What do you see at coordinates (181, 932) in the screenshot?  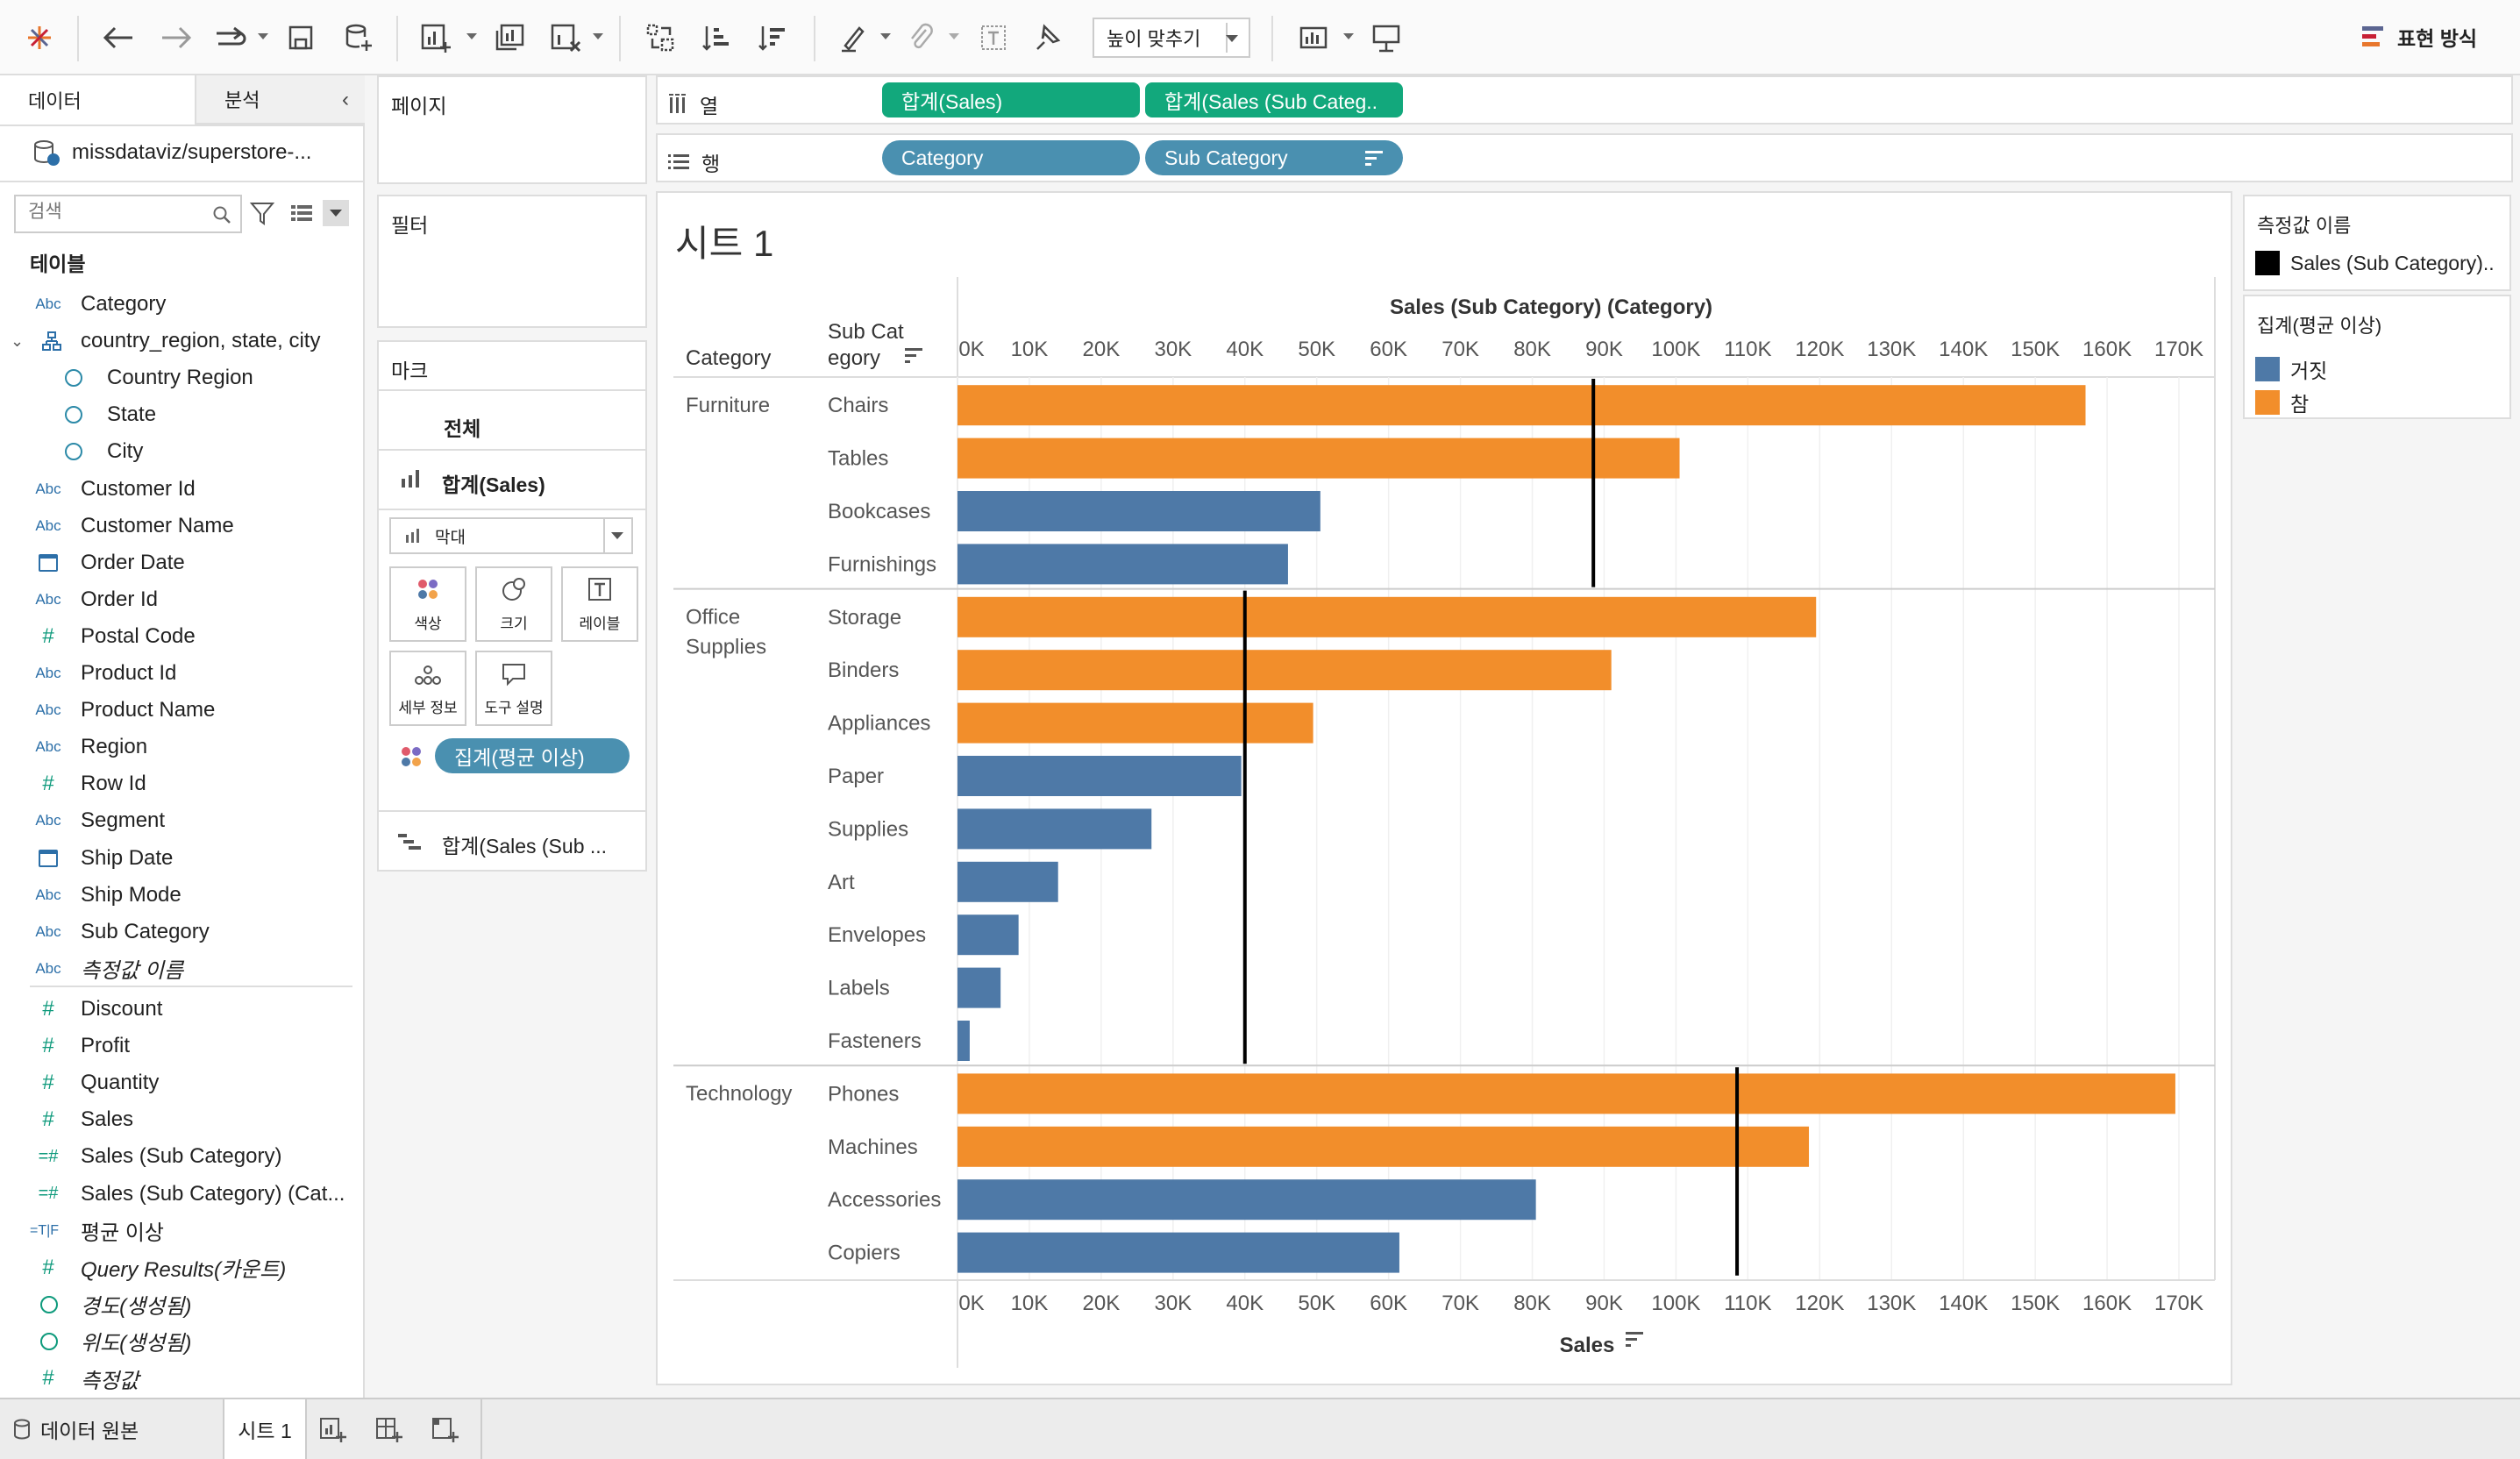 I see `dimension-field: Abc Sub Category` at bounding box center [181, 932].